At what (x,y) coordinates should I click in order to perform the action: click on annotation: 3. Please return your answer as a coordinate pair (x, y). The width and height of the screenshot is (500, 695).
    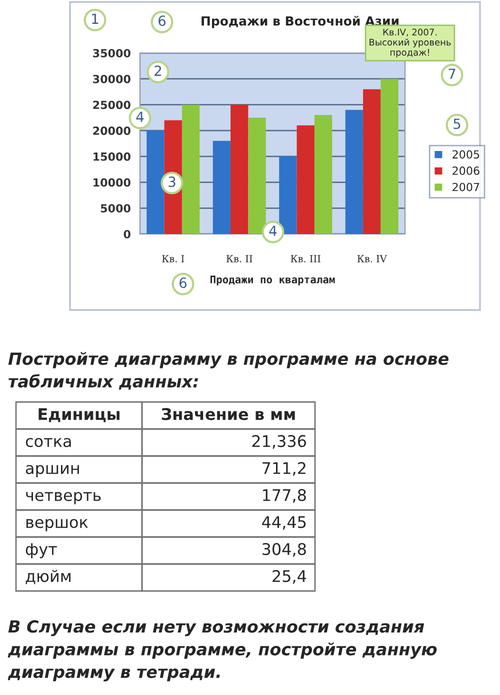
    Looking at the image, I should click on (172, 182).